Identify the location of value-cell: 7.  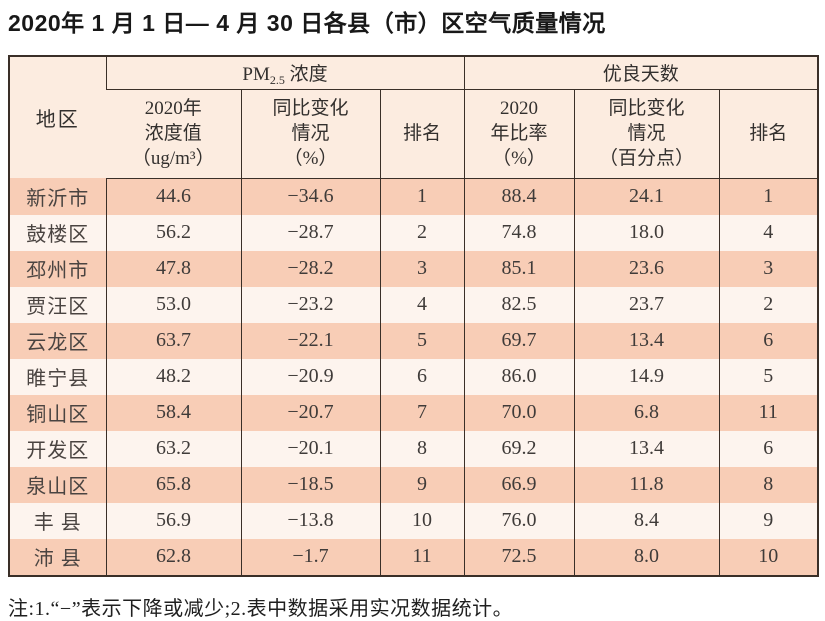
(422, 412).